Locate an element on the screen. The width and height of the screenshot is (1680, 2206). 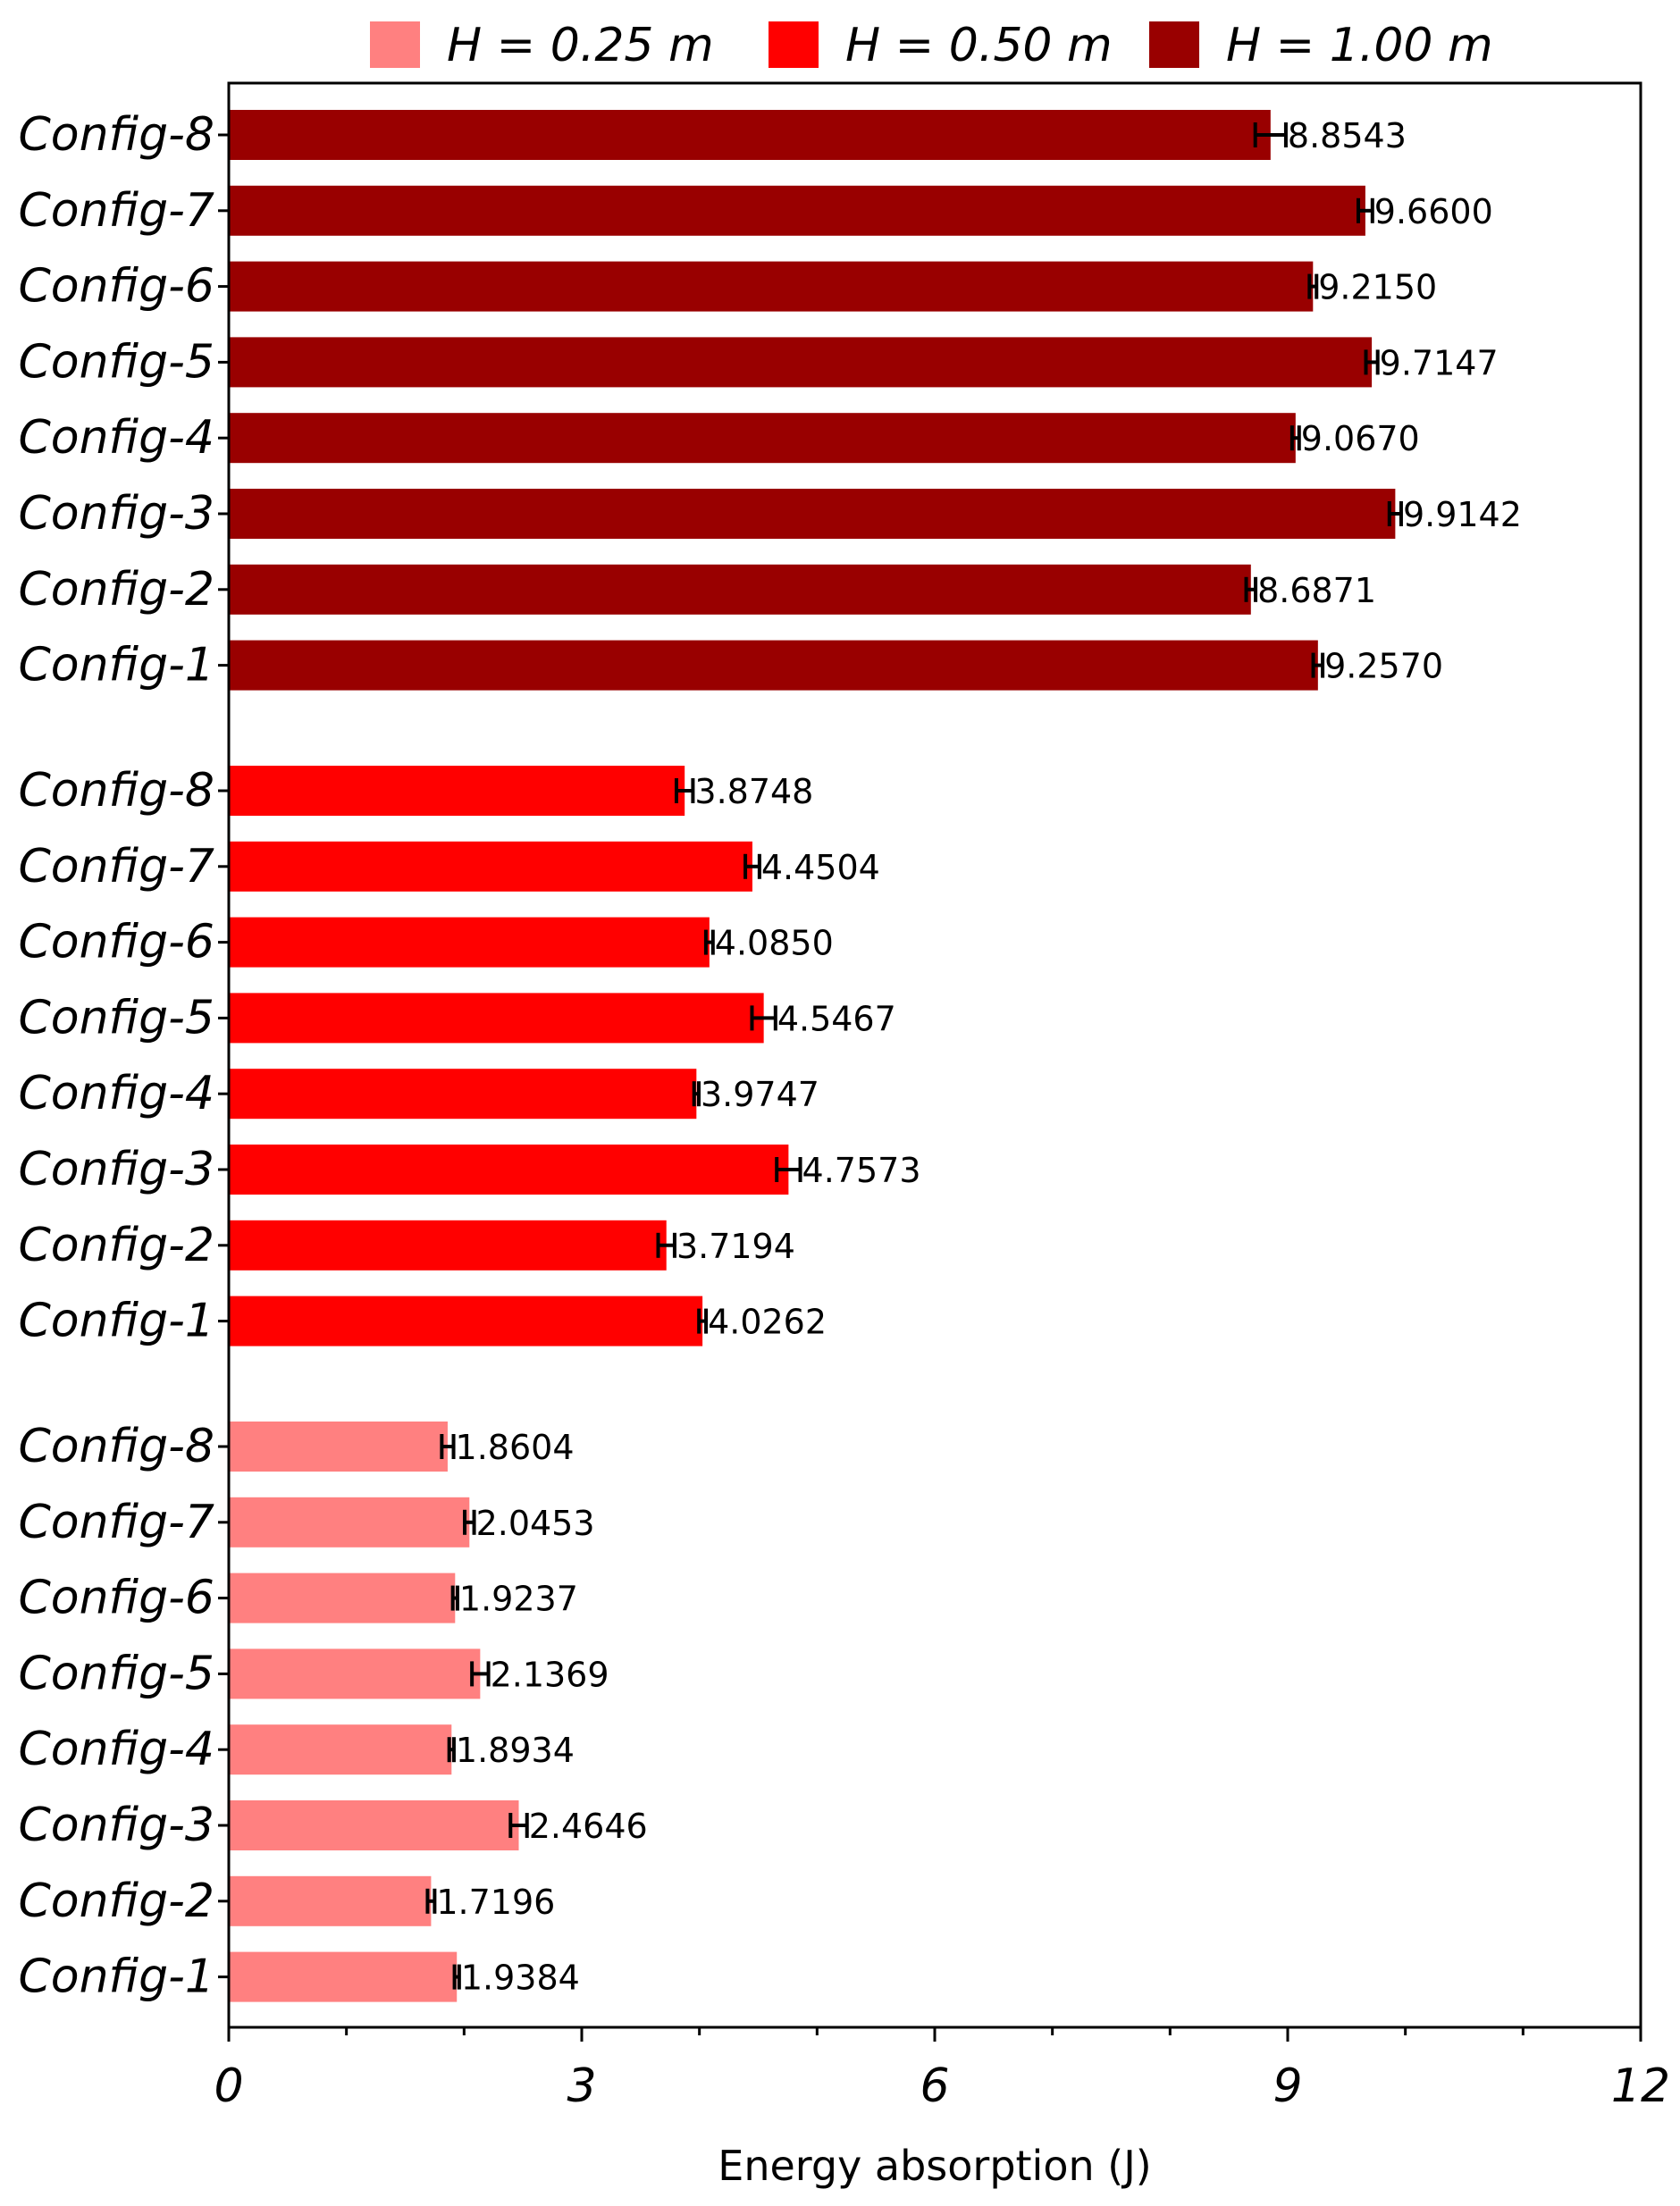
data-label: 4.7573 is located at coordinates (861, 1170).